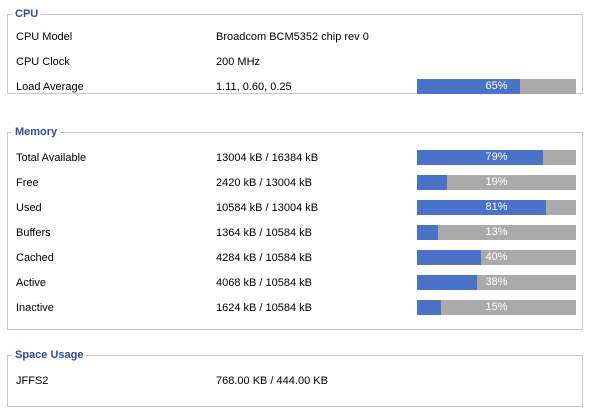  Describe the element at coordinates (50, 87) in the screenshot. I see `load-average-label: Load Average` at that location.